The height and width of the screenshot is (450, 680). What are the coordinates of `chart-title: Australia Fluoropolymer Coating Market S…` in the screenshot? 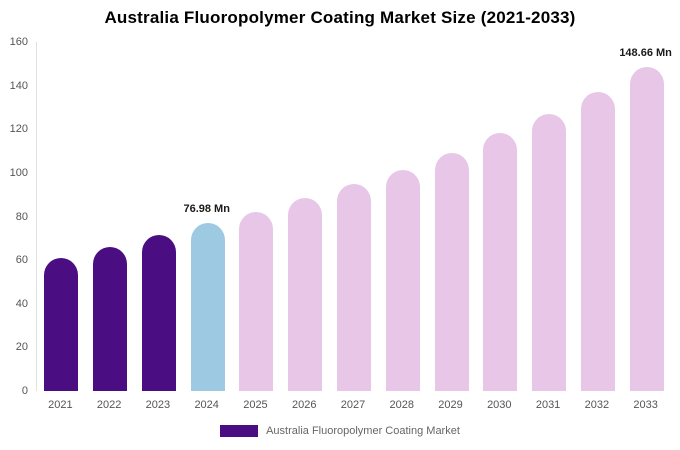 It's located at (340, 17).